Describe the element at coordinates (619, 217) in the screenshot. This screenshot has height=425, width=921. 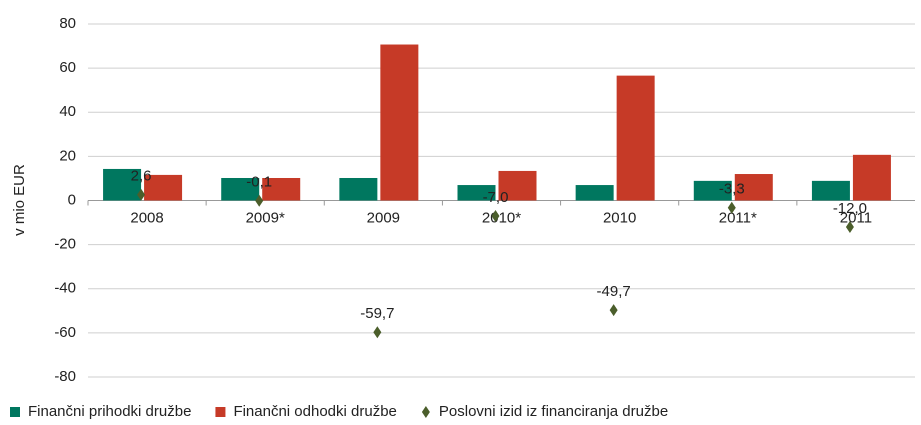
I see `x-tick-label: 2010` at that location.